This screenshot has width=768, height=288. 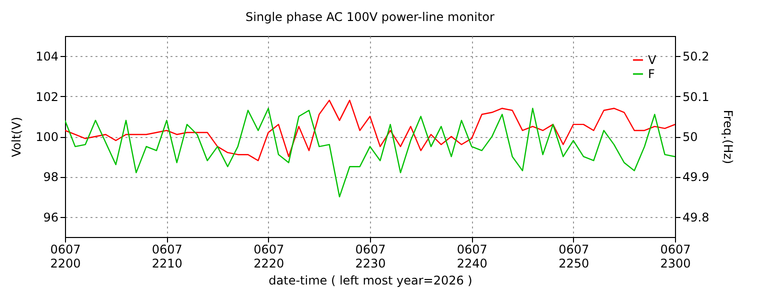 I want to click on y2-tick-label: 50.2, so click(x=696, y=57).